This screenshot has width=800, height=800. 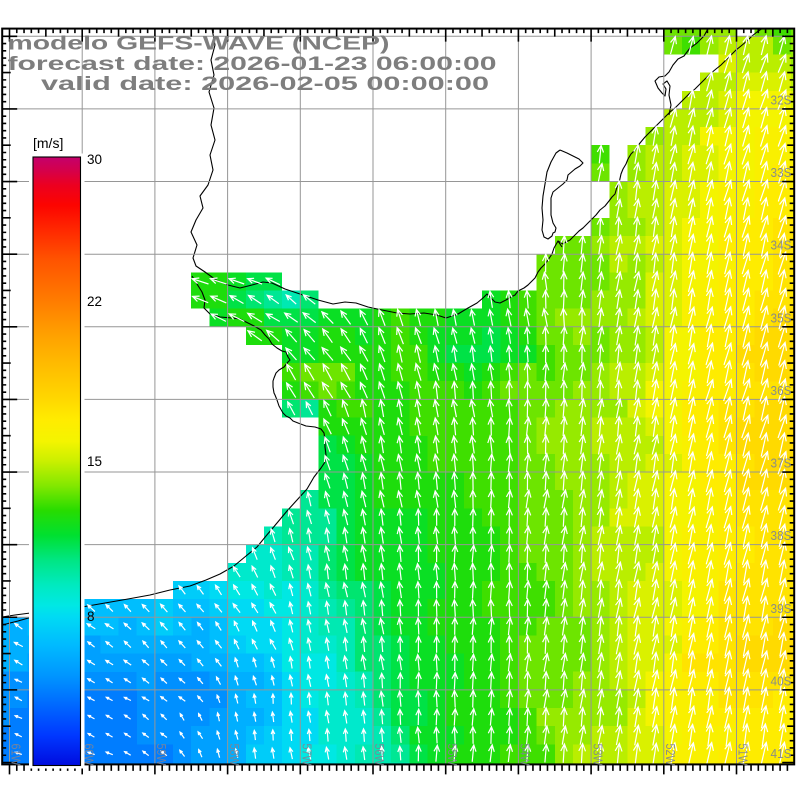 I want to click on svg-text: 39S, so click(x=781, y=608).